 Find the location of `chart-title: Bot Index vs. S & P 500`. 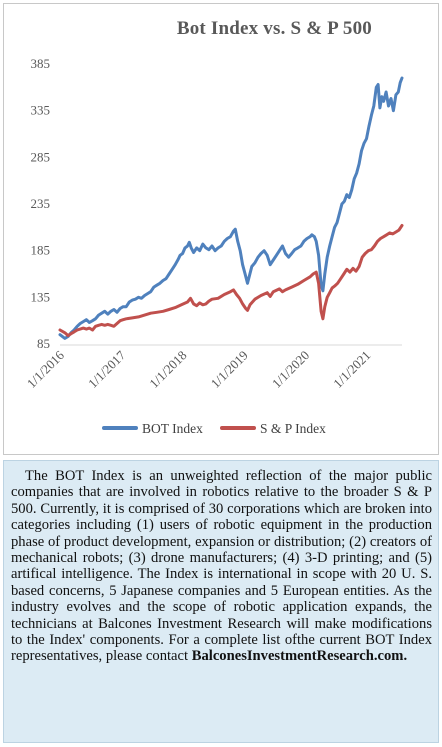

chart-title: Bot Index vs. S & P 500 is located at coordinates (274, 28).